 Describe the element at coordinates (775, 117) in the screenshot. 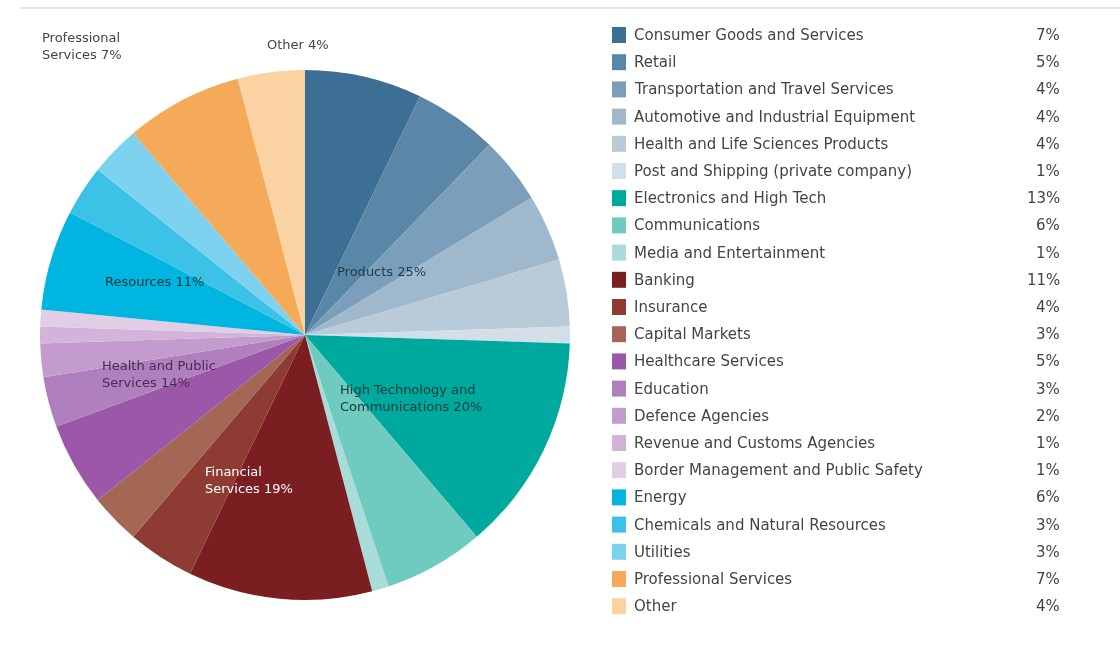

I see `legend-label: Automotive and Industrial Equipment` at that location.